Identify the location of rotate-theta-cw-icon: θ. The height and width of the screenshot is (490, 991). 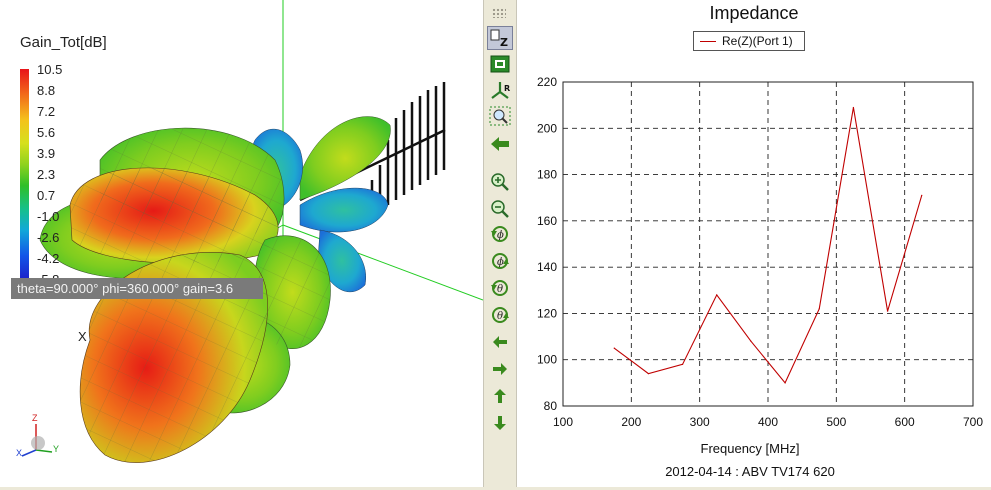
(500, 315).